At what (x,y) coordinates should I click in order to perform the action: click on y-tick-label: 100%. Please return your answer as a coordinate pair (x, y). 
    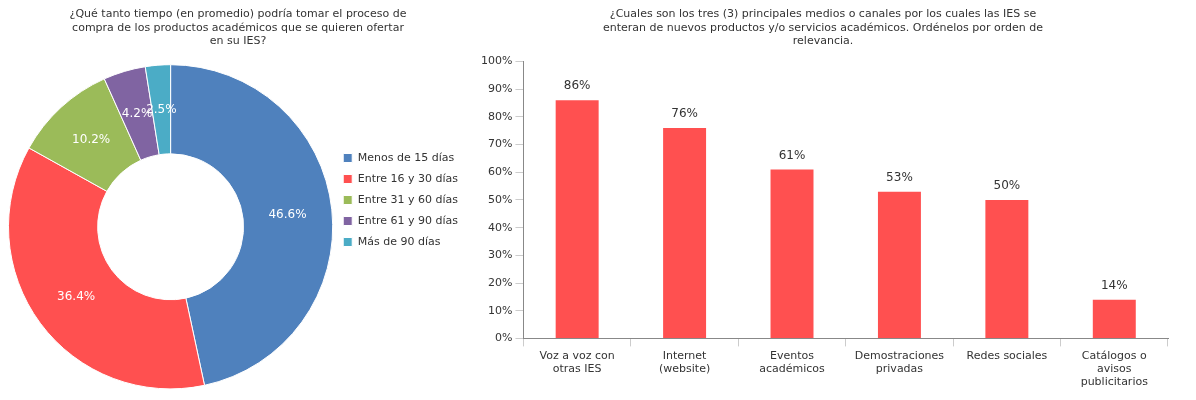
    Looking at the image, I should click on (496, 61).